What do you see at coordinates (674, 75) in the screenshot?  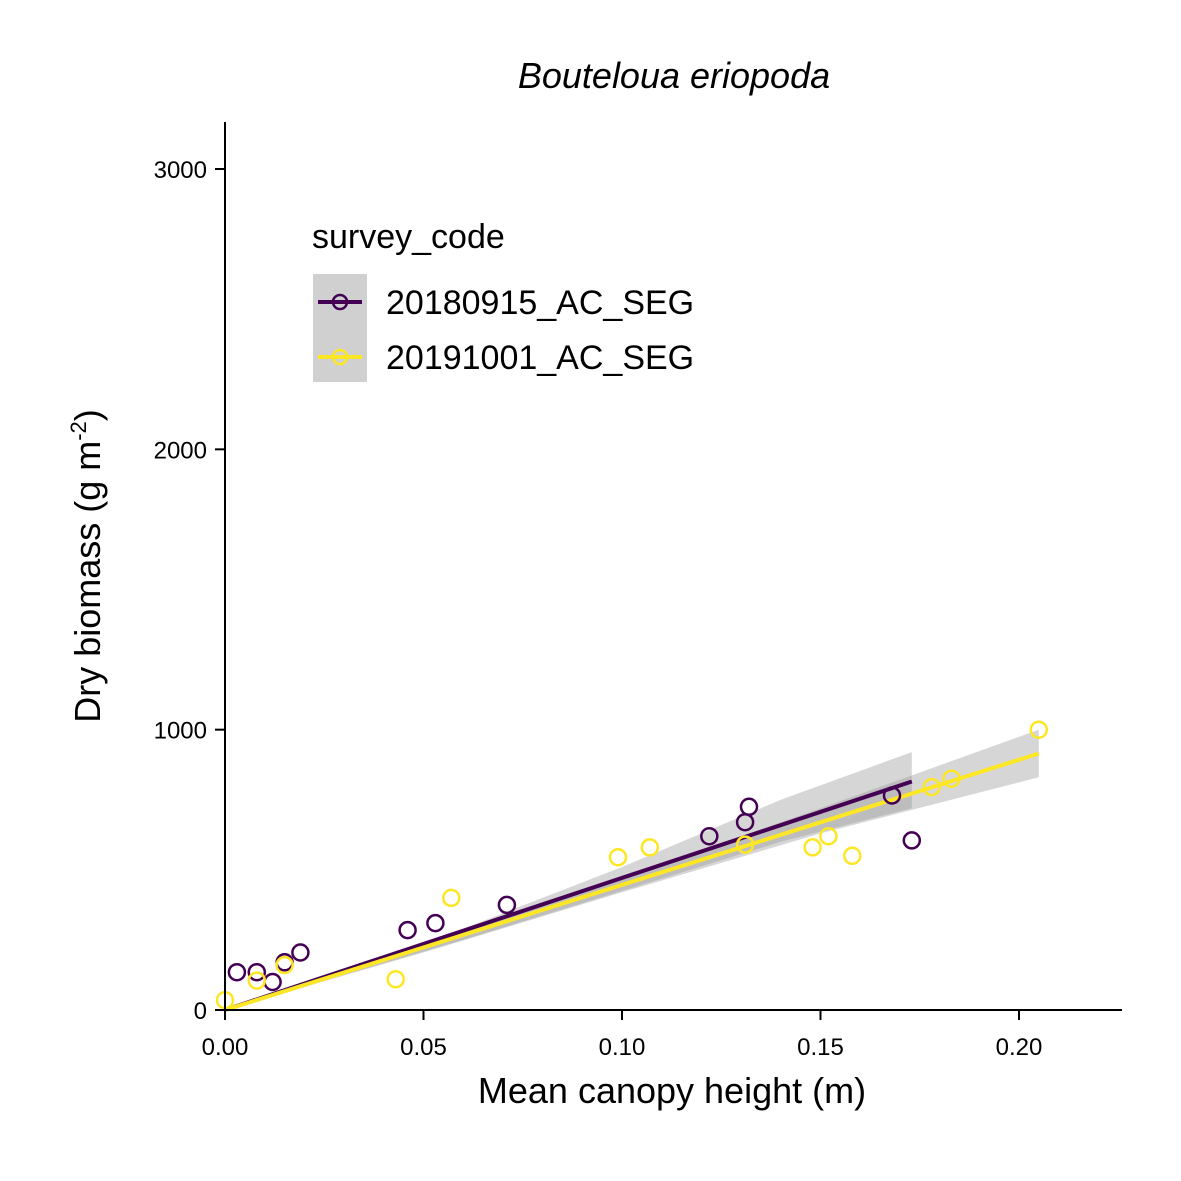 I see `chart-title: Bouteloua eriopoda` at bounding box center [674, 75].